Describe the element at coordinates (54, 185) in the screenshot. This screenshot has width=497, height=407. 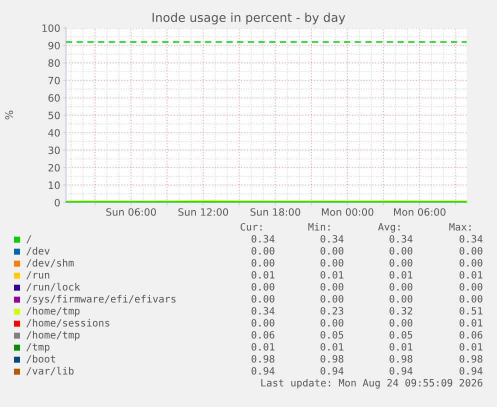
I see `y-tick-label: 10` at that location.